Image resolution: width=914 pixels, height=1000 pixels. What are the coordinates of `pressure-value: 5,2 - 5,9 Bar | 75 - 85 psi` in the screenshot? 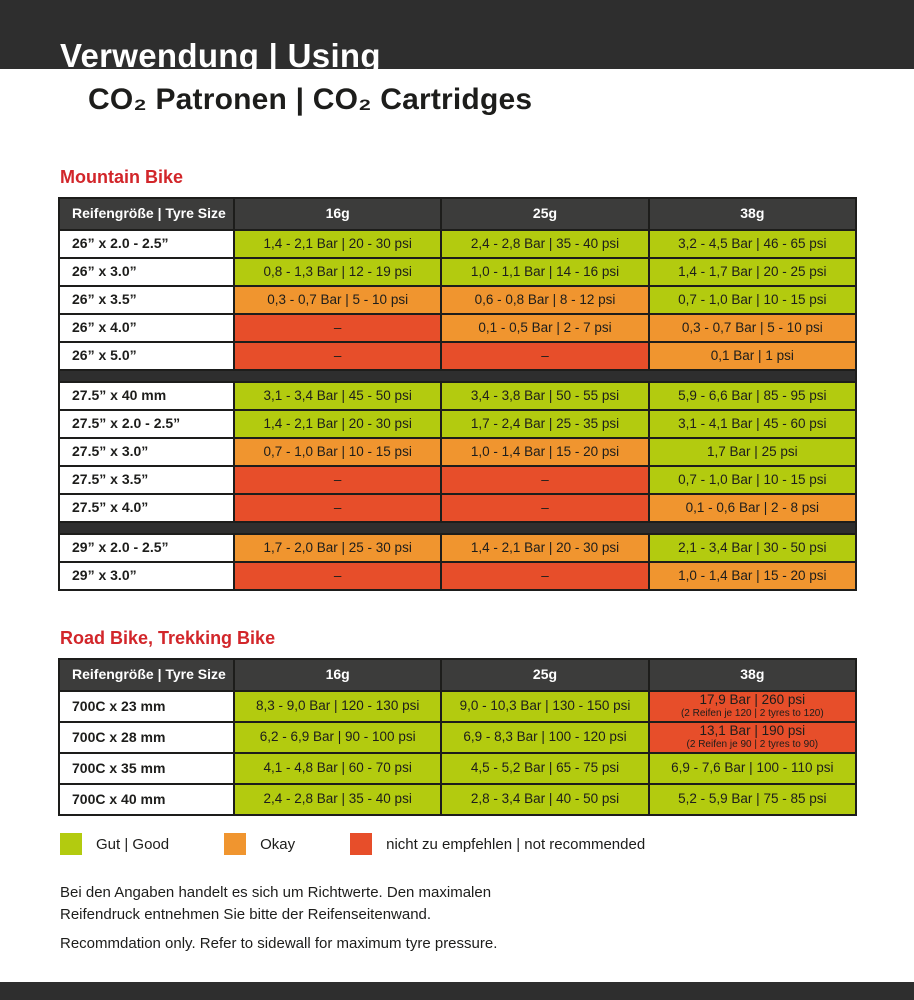 It's located at (752, 799).